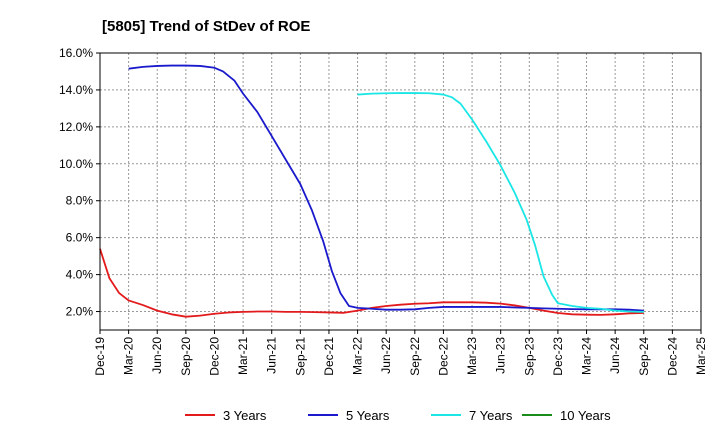 The height and width of the screenshot is (440, 720). I want to click on x-tick-label: Sep-20, so click(186, 356).